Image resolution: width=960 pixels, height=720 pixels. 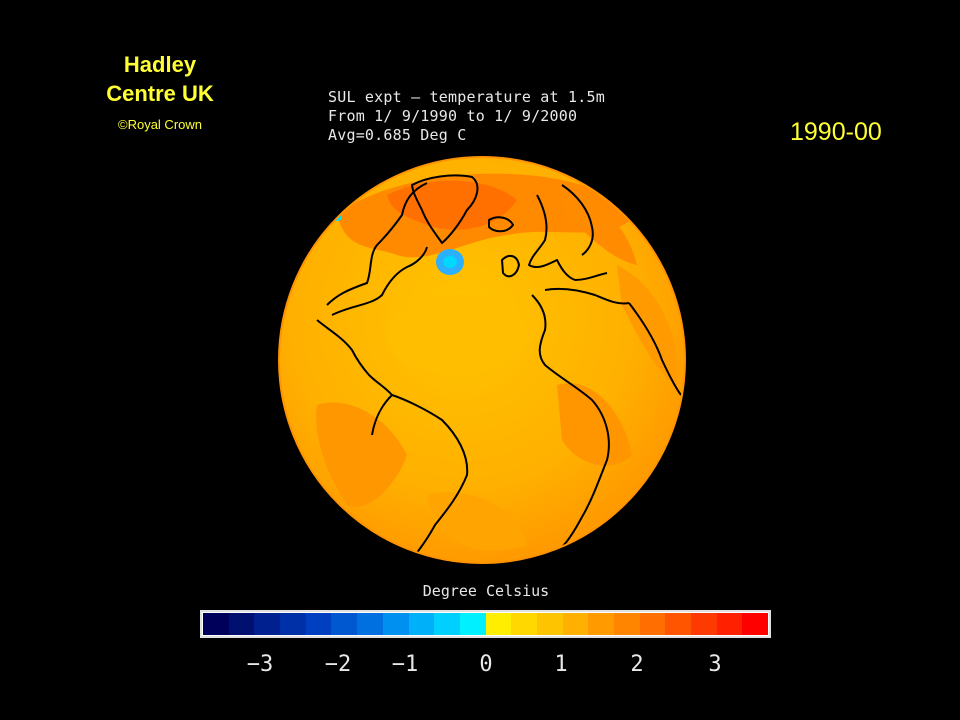 What do you see at coordinates (405, 664) in the screenshot?
I see `colorbar-tick-label: −1` at bounding box center [405, 664].